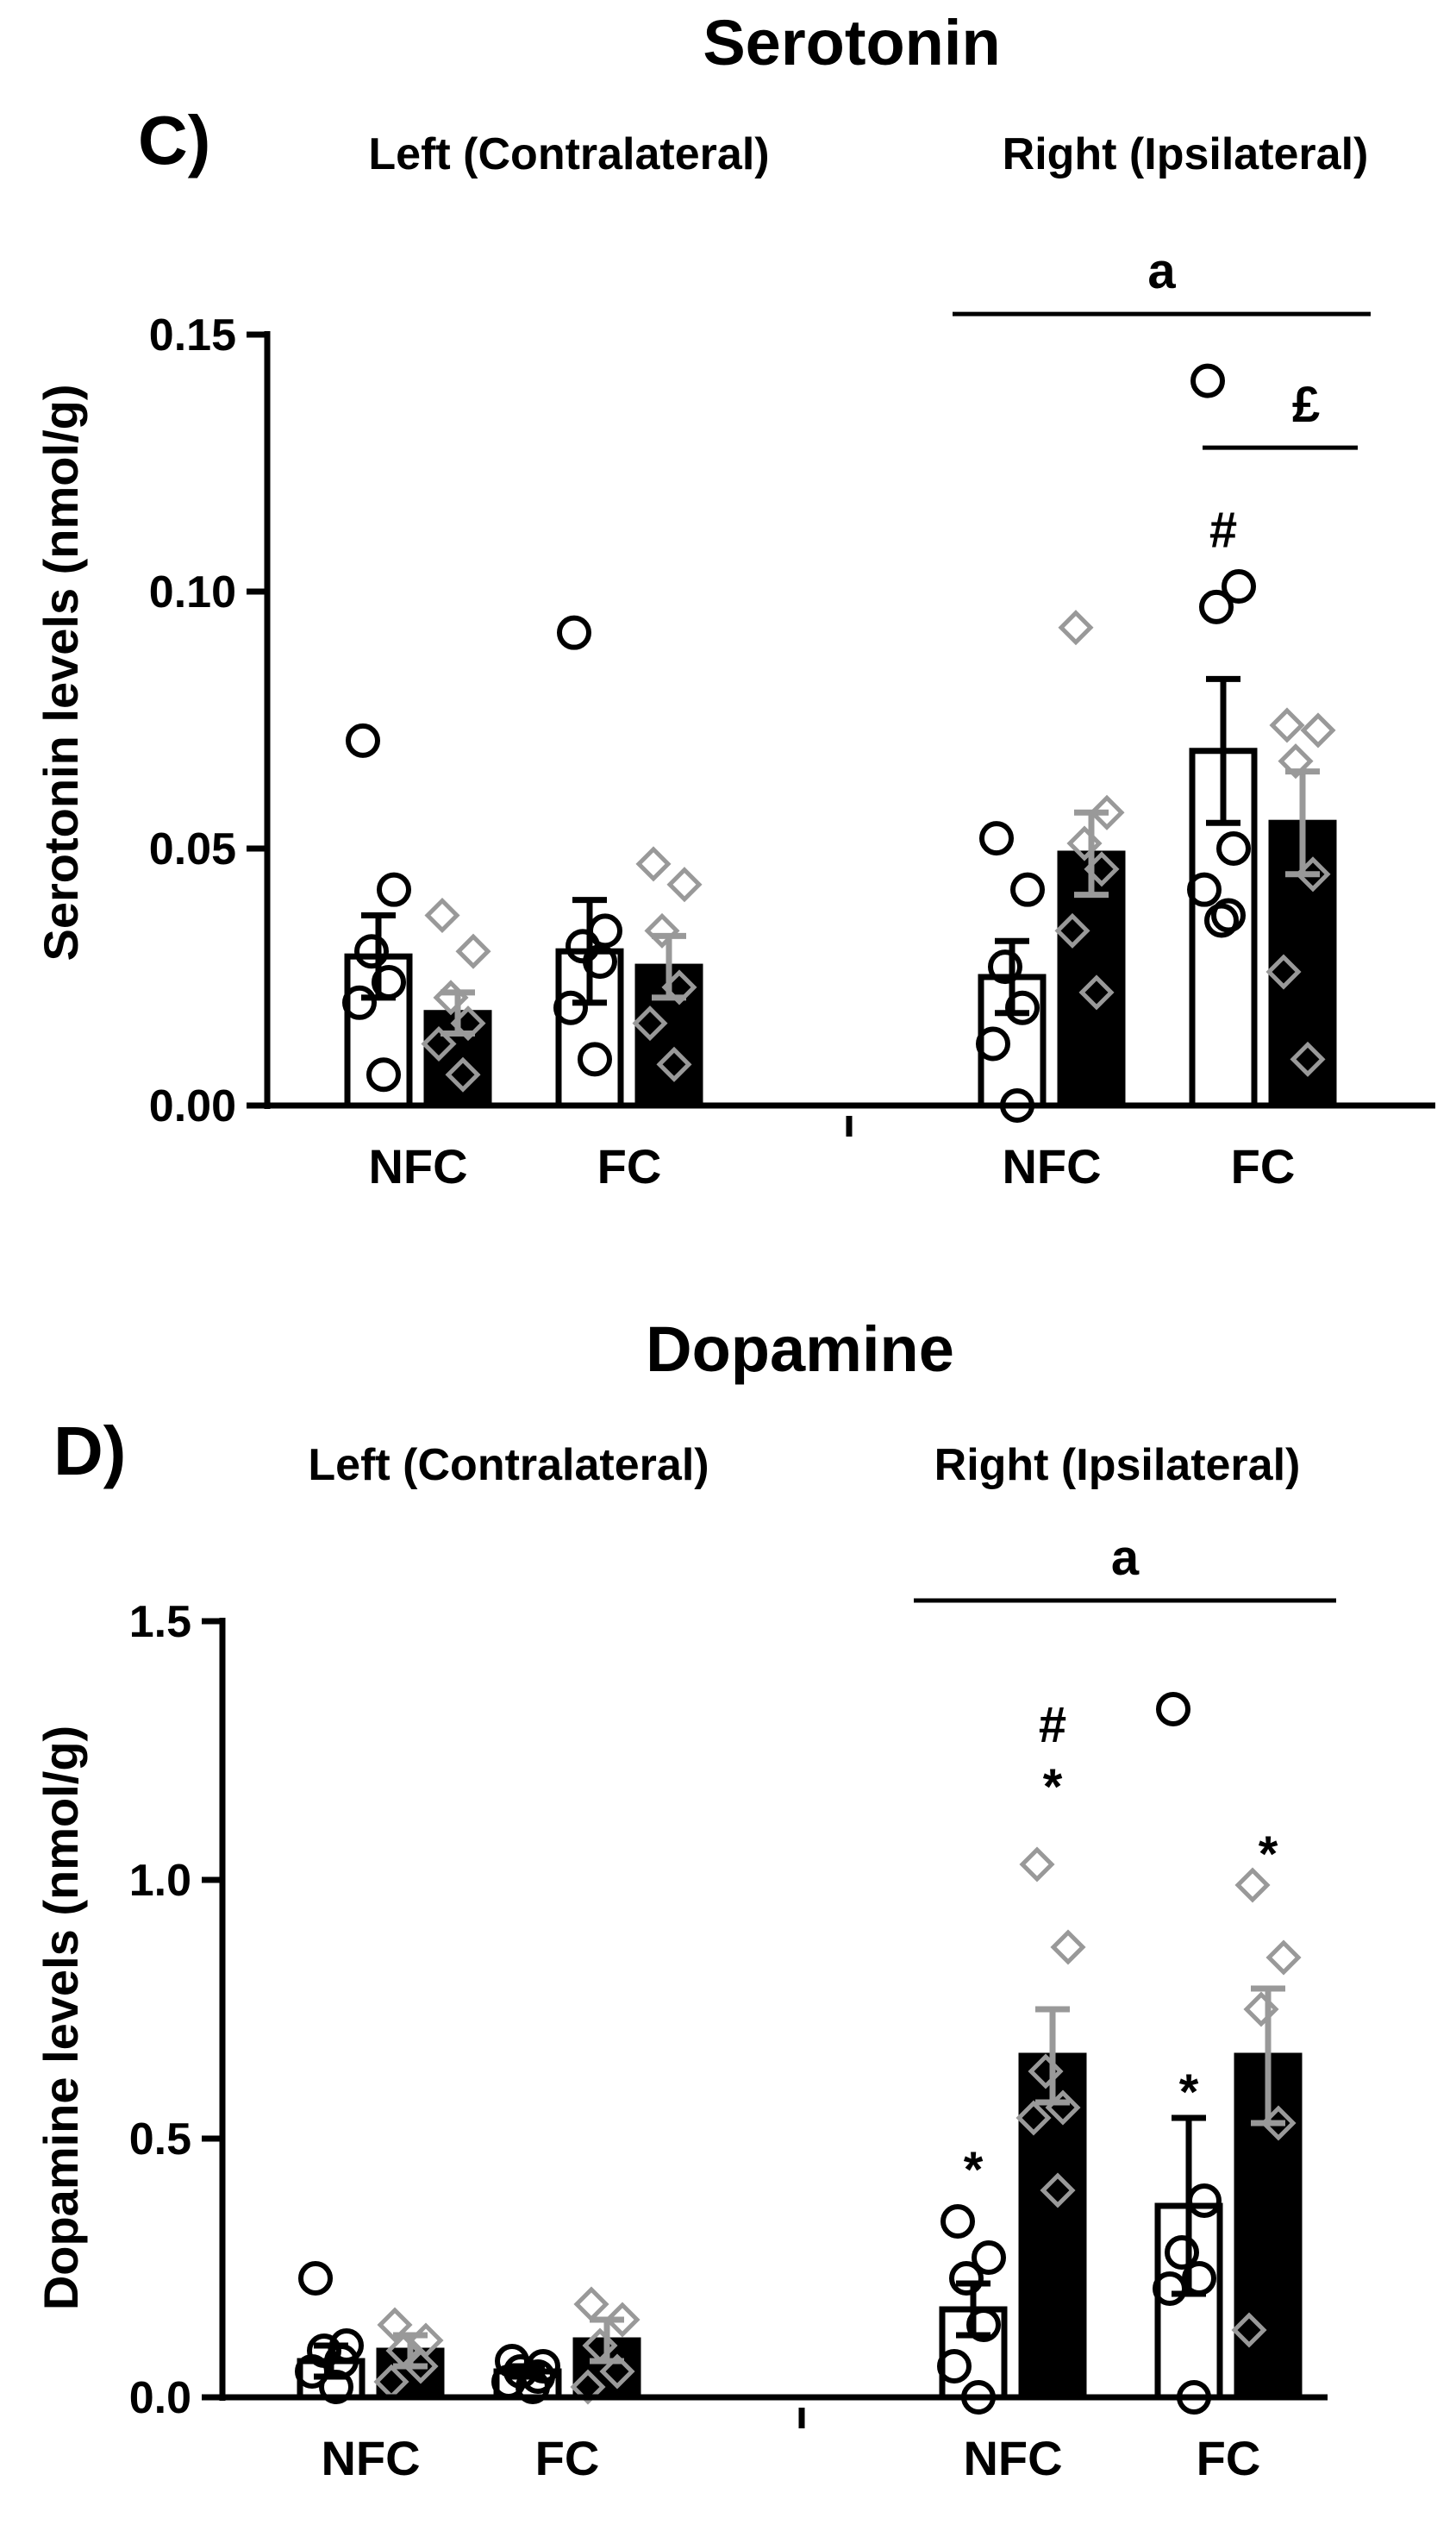  I want to click on y-tick-label: 0.15, so click(193, 335).